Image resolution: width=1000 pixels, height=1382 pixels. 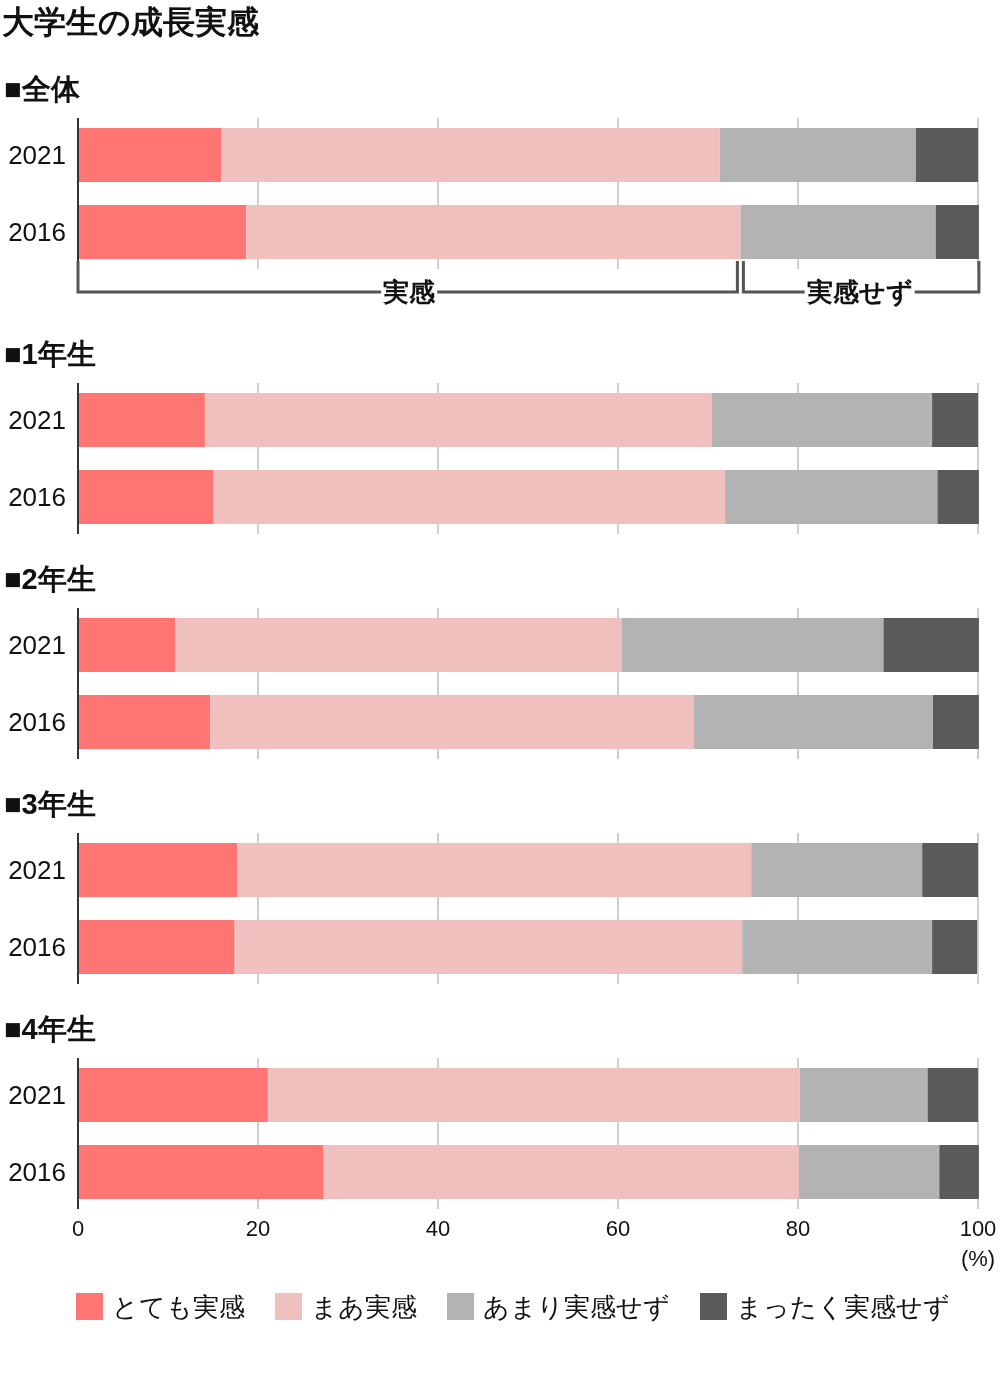 What do you see at coordinates (42, 89) in the screenshot?
I see `chart-subtitle: ■全体` at bounding box center [42, 89].